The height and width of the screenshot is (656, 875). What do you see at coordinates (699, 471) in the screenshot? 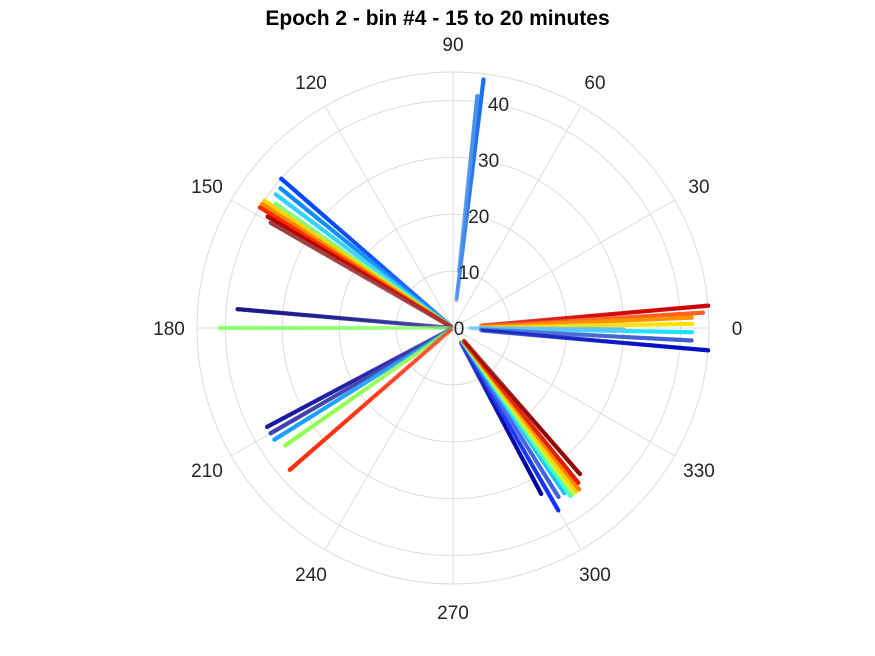
I see `theta-tick-label: 330` at bounding box center [699, 471].